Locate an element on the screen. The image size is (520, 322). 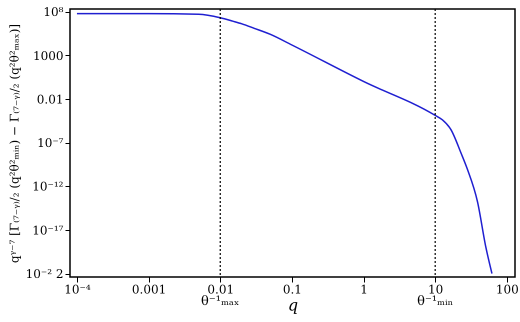
ref-line-label: θ⁻¹ₘᵢₙ is located at coordinates (435, 301).